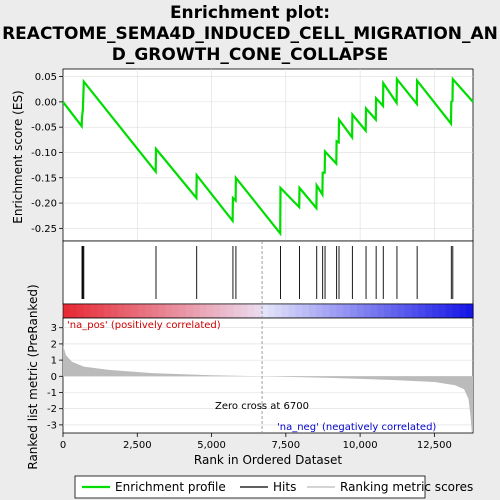  What do you see at coordinates (52, 393) in the screenshot?
I see `metric-tick-label: -1` at bounding box center [52, 393].